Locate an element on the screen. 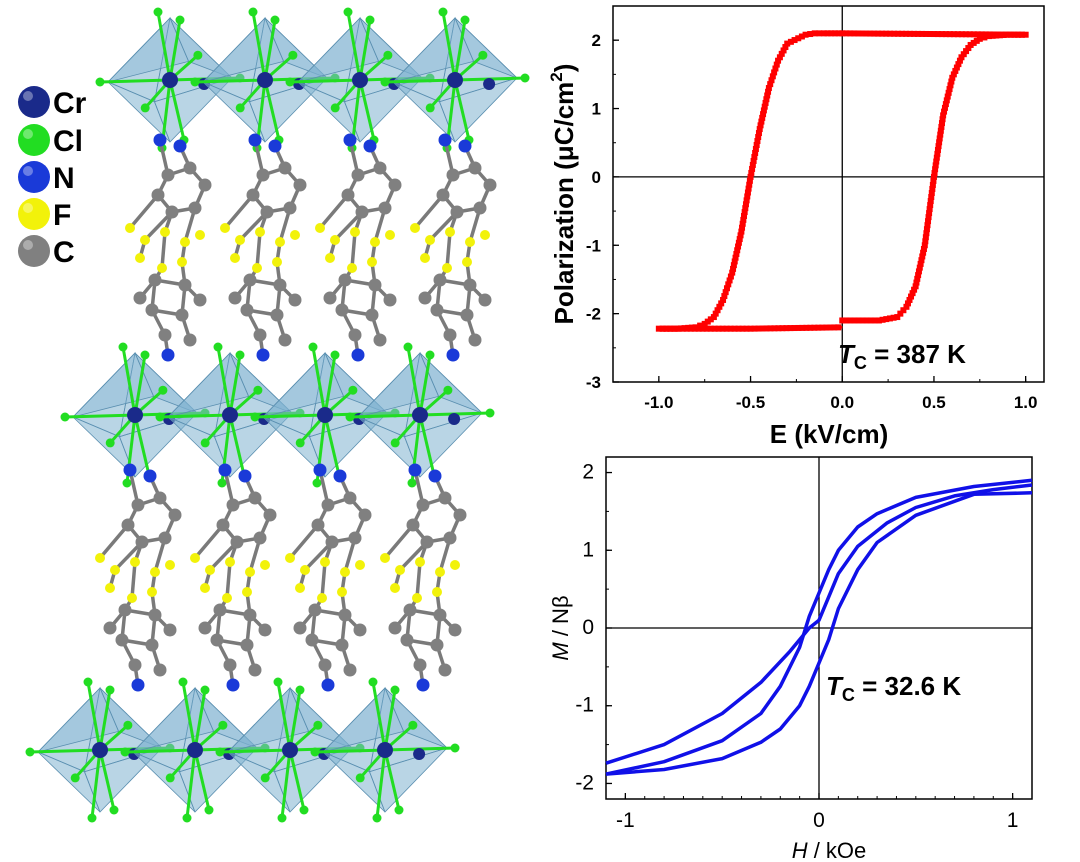 The width and height of the screenshot is (1080, 862). chart1-y-axis-title-text: Polarization (μC/cm is located at coordinates (564, 203).